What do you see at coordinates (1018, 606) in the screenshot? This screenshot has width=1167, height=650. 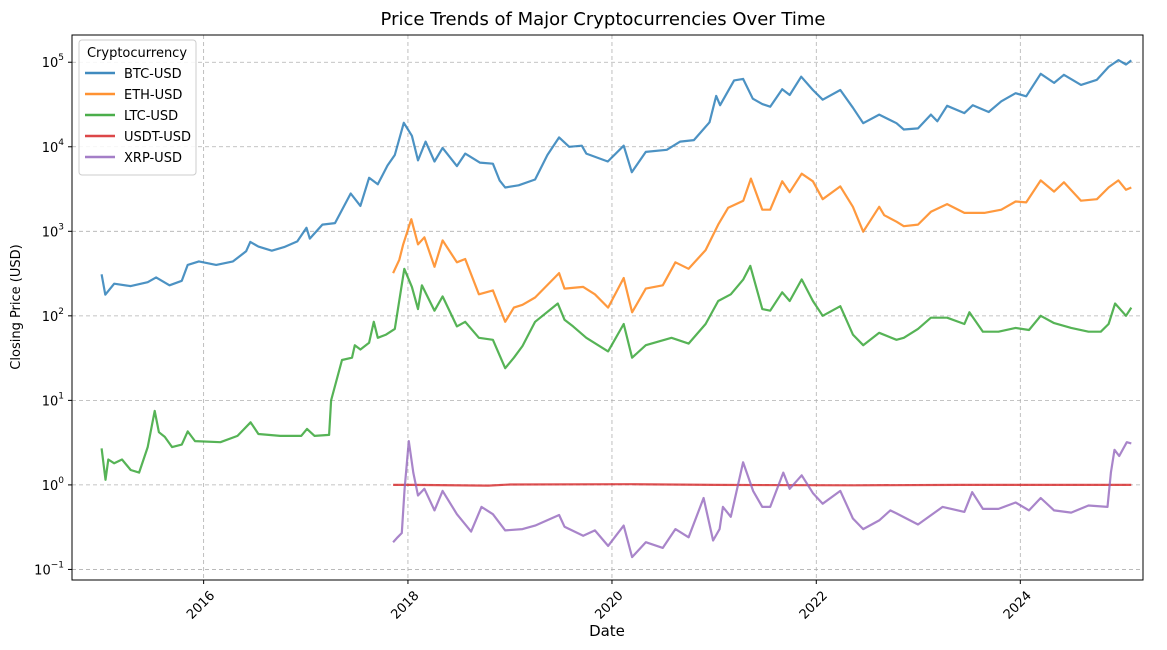 I see `x-tick-label: 2024` at bounding box center [1018, 606].